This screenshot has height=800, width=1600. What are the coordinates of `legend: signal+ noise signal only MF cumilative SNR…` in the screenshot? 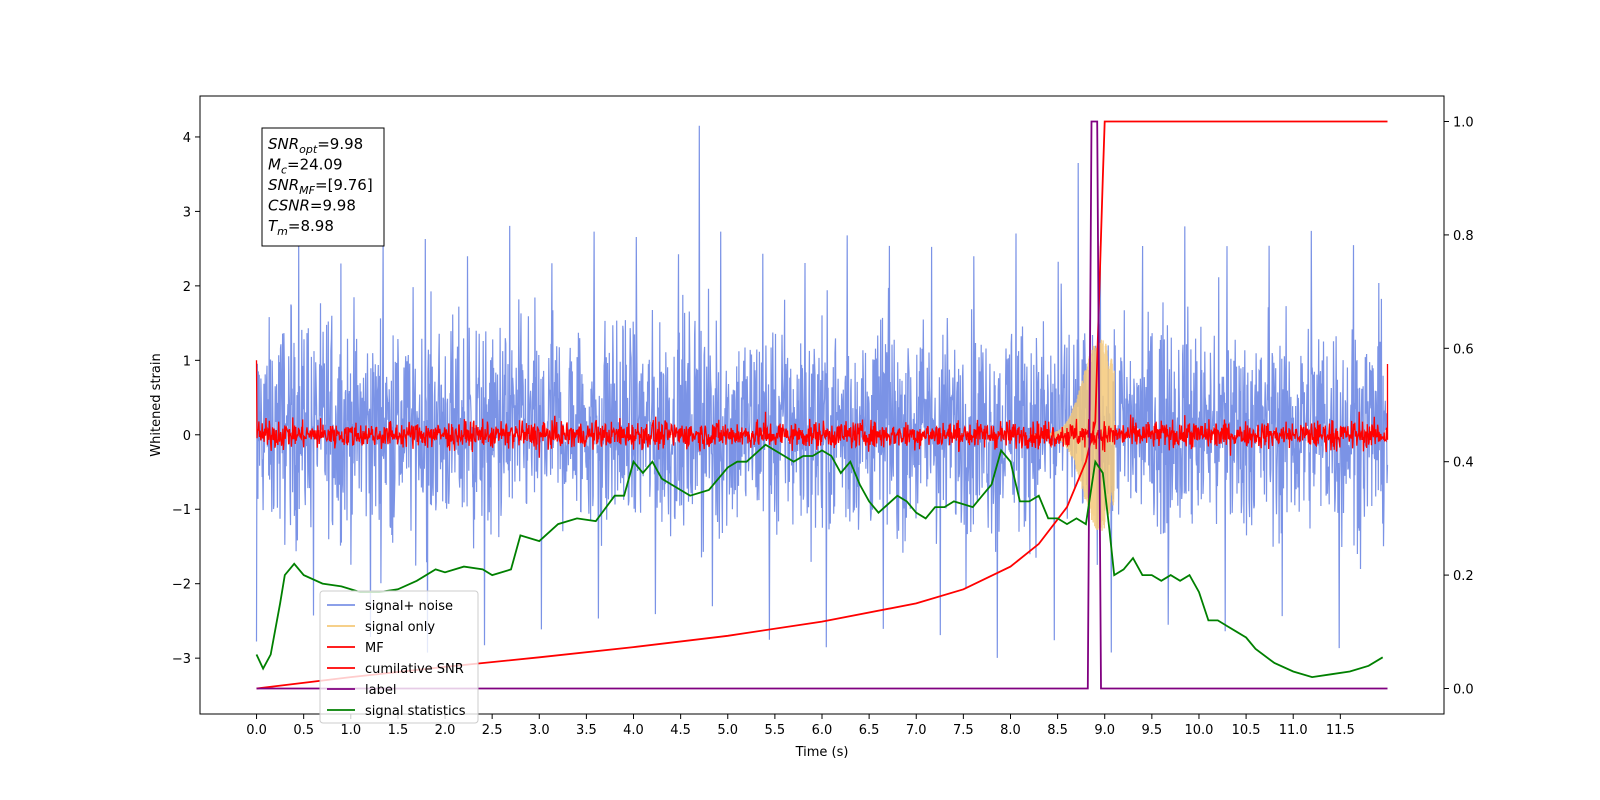 It's located at (399, 657).